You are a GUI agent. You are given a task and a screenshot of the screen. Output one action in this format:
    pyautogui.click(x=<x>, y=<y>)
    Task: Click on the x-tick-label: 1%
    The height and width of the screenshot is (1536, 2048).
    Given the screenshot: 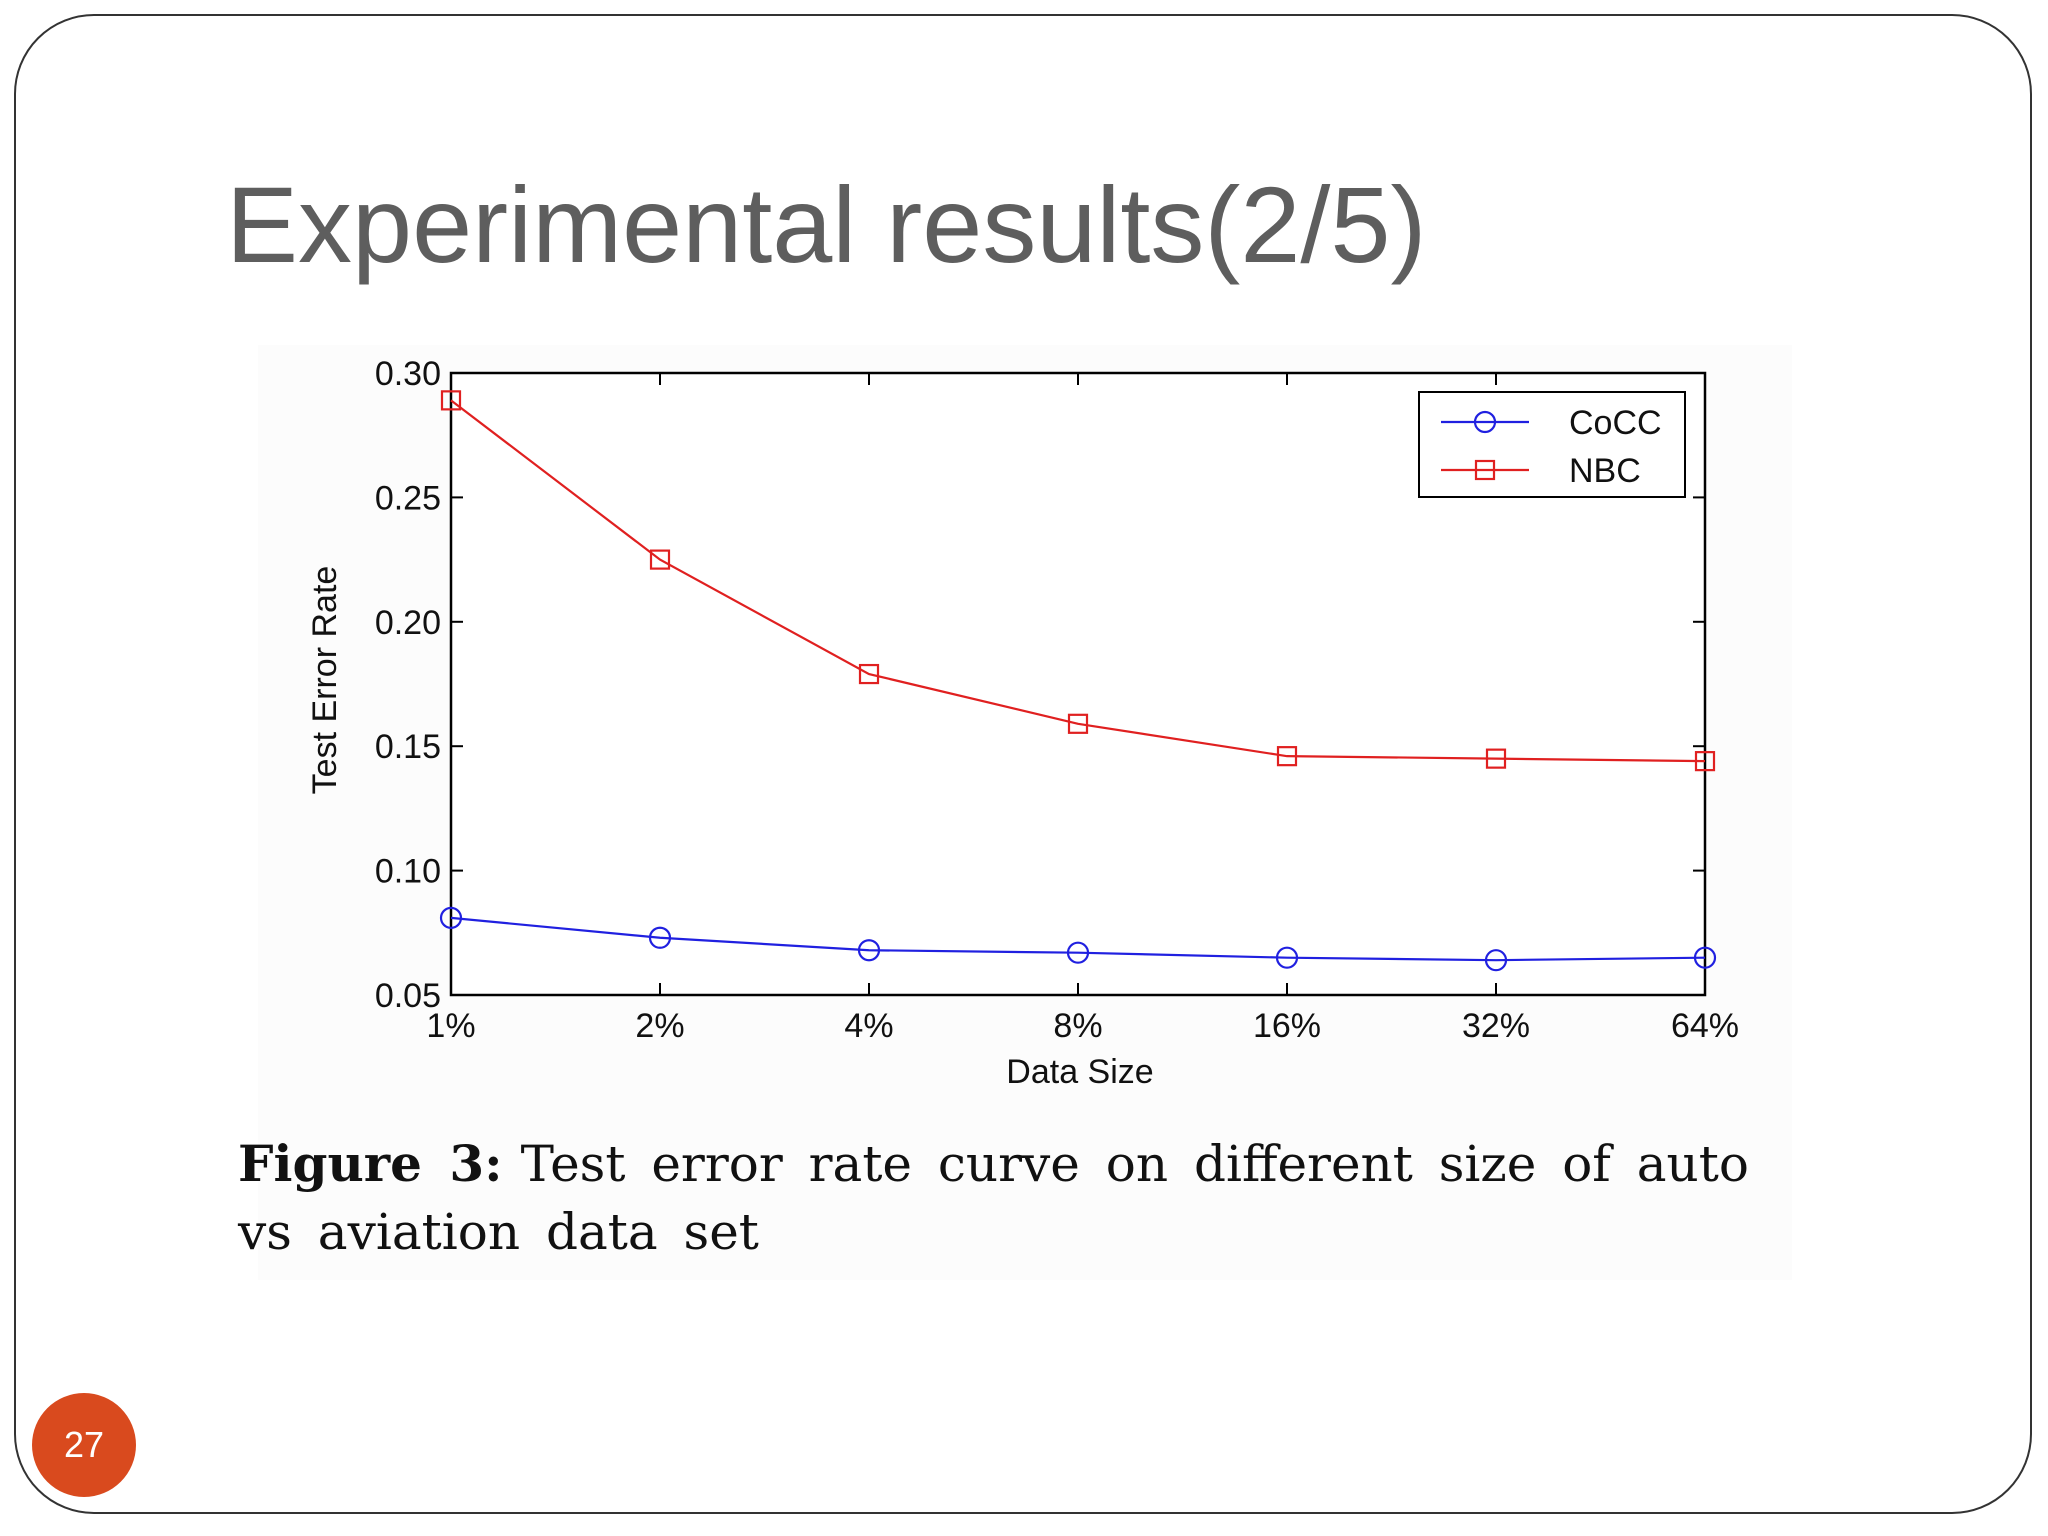 What is the action you would take?
    pyautogui.click(x=450, y=1026)
    